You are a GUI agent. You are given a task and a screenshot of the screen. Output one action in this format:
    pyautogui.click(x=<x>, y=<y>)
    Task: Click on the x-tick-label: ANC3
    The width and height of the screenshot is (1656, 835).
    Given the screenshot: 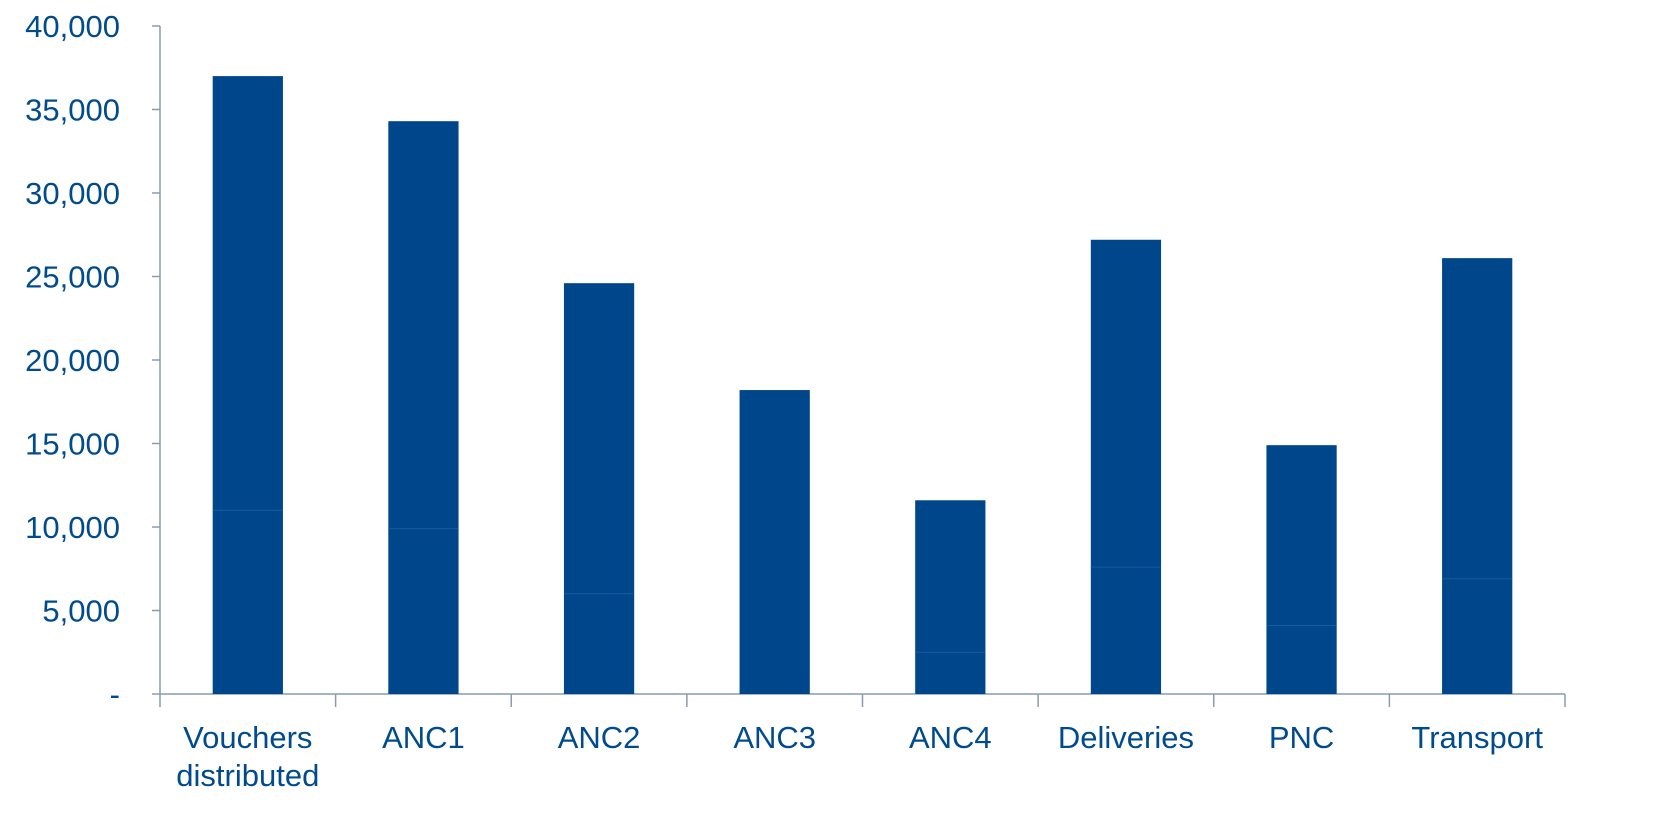 What is the action you would take?
    pyautogui.click(x=774, y=737)
    